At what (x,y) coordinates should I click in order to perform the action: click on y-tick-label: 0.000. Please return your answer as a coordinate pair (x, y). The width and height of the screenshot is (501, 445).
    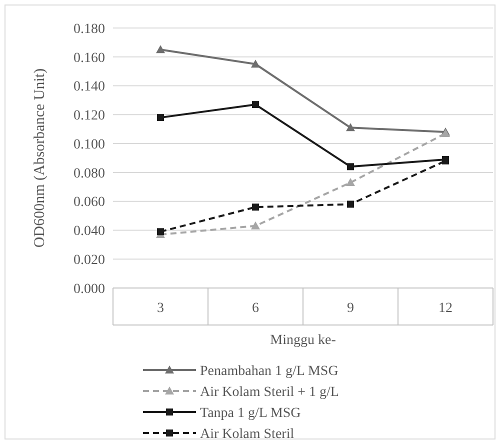
    Looking at the image, I should click on (89, 289).